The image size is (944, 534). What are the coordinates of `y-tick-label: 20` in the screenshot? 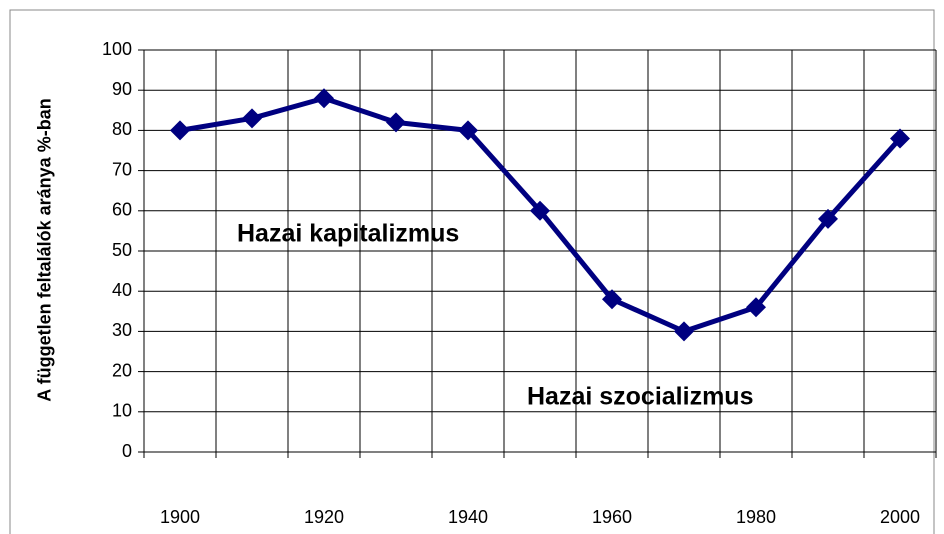 It's located at (122, 370).